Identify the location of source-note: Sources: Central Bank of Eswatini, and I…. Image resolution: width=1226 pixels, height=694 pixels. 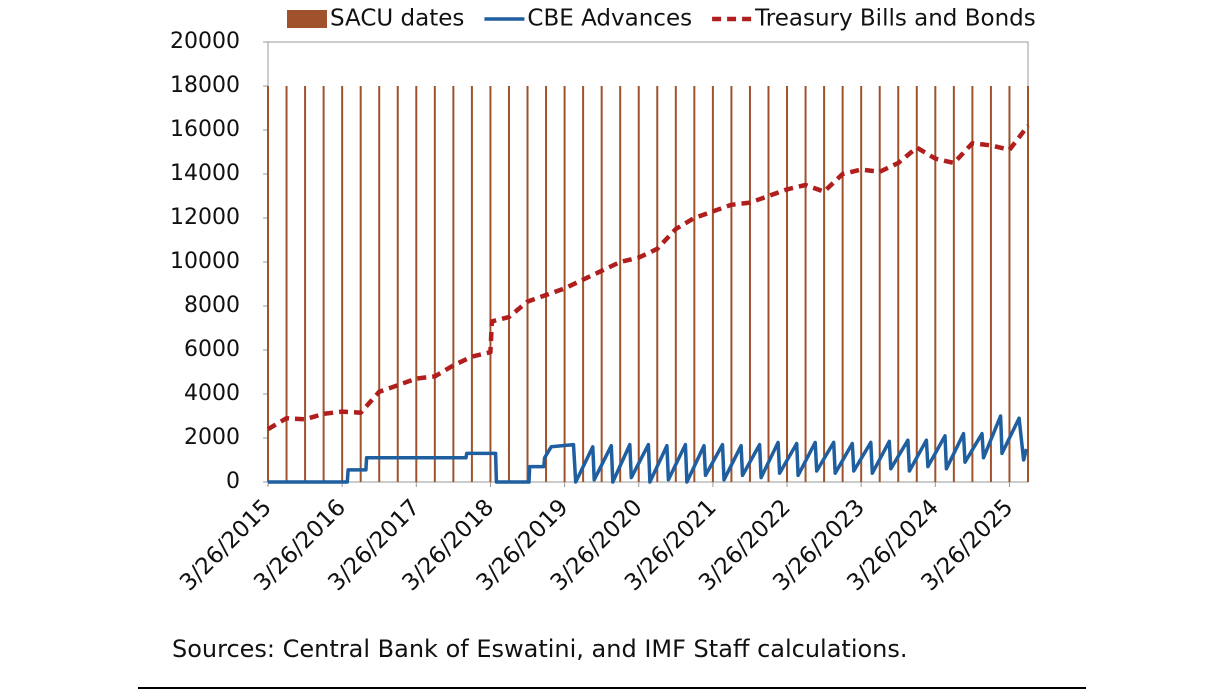
(540, 649).